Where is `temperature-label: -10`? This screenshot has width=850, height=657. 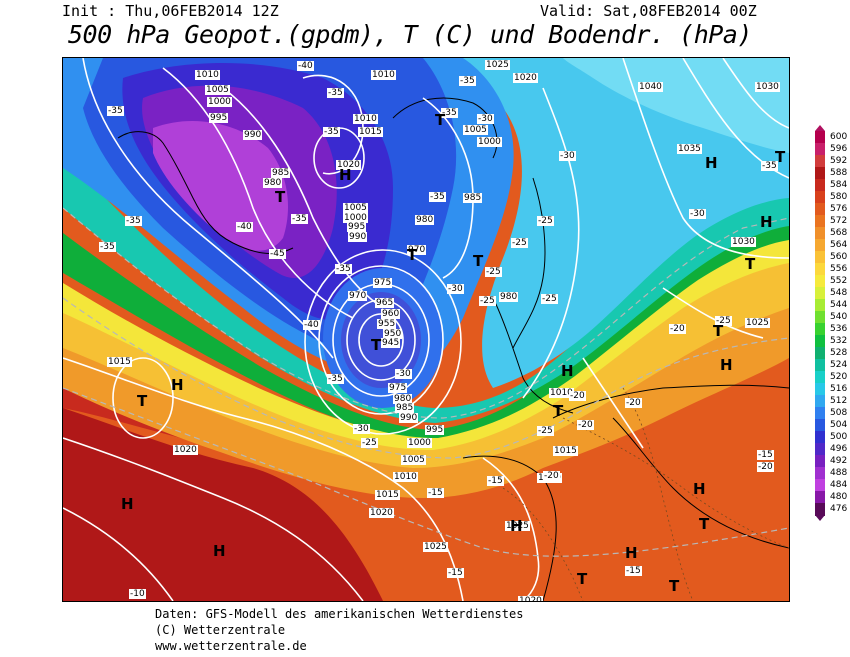 temperature-label: -10 is located at coordinates (137, 594).